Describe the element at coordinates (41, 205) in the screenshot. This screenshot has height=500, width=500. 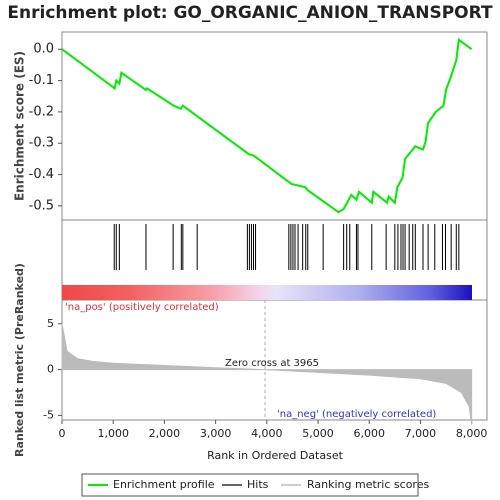
I see `y-tick-label: -0.5` at that location.